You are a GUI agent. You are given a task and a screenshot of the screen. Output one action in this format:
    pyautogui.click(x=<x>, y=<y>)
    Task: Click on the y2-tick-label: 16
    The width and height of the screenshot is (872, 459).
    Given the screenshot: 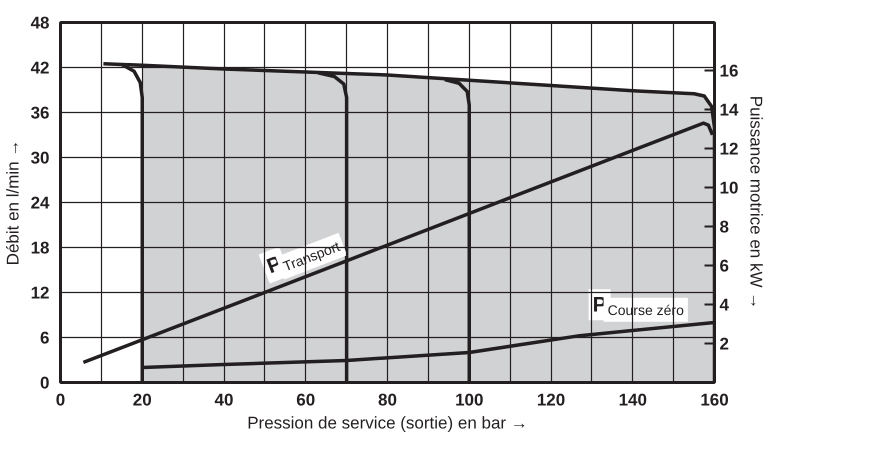 What is the action you would take?
    pyautogui.click(x=729, y=70)
    